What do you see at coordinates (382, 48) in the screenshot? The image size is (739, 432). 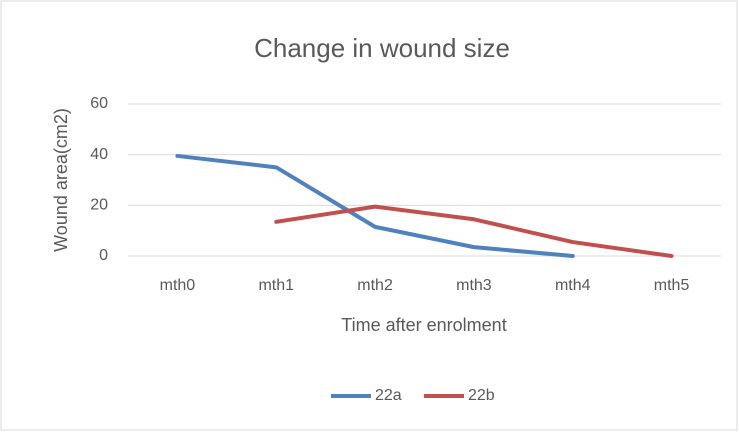 I see `chart-title: Change in wound size` at bounding box center [382, 48].